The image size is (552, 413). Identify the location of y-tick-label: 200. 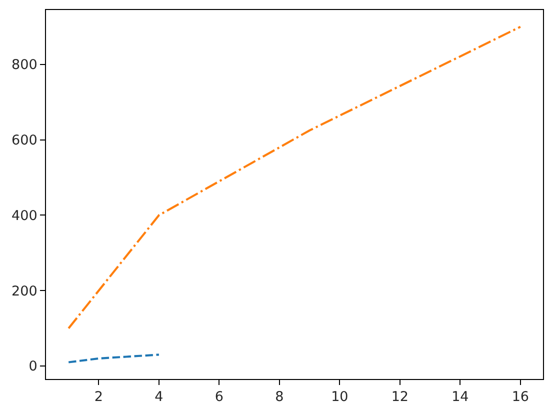
(25, 291).